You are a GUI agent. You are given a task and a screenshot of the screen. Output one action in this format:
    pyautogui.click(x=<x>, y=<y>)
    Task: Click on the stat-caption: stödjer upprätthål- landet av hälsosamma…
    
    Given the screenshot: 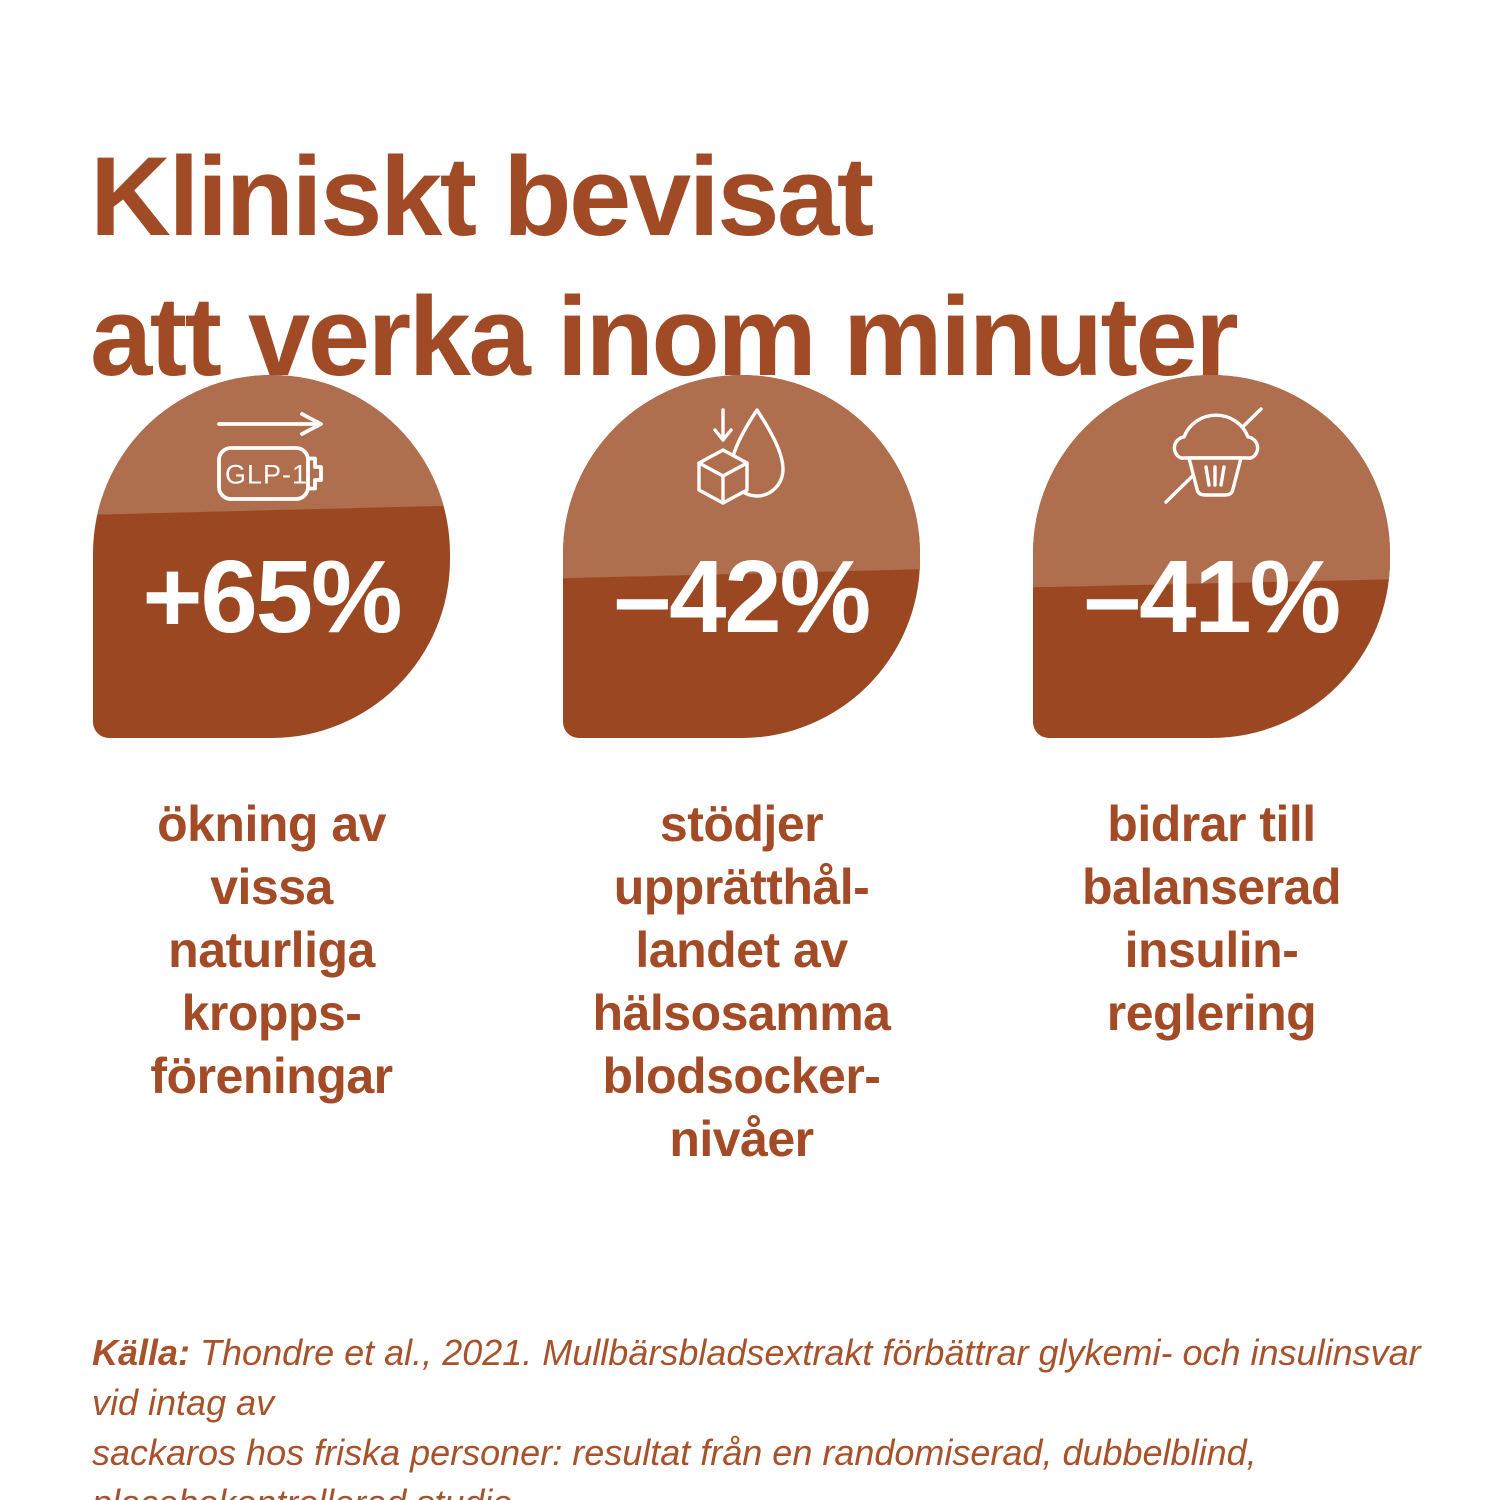 What is the action you would take?
    pyautogui.click(x=741, y=981)
    